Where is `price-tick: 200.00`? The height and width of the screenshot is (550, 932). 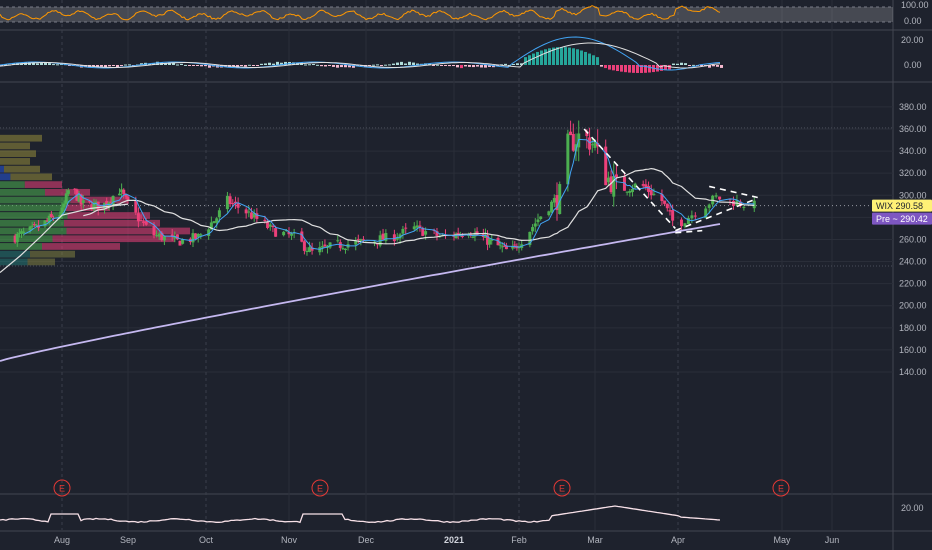
price-tick: 200.00 is located at coordinates (913, 306).